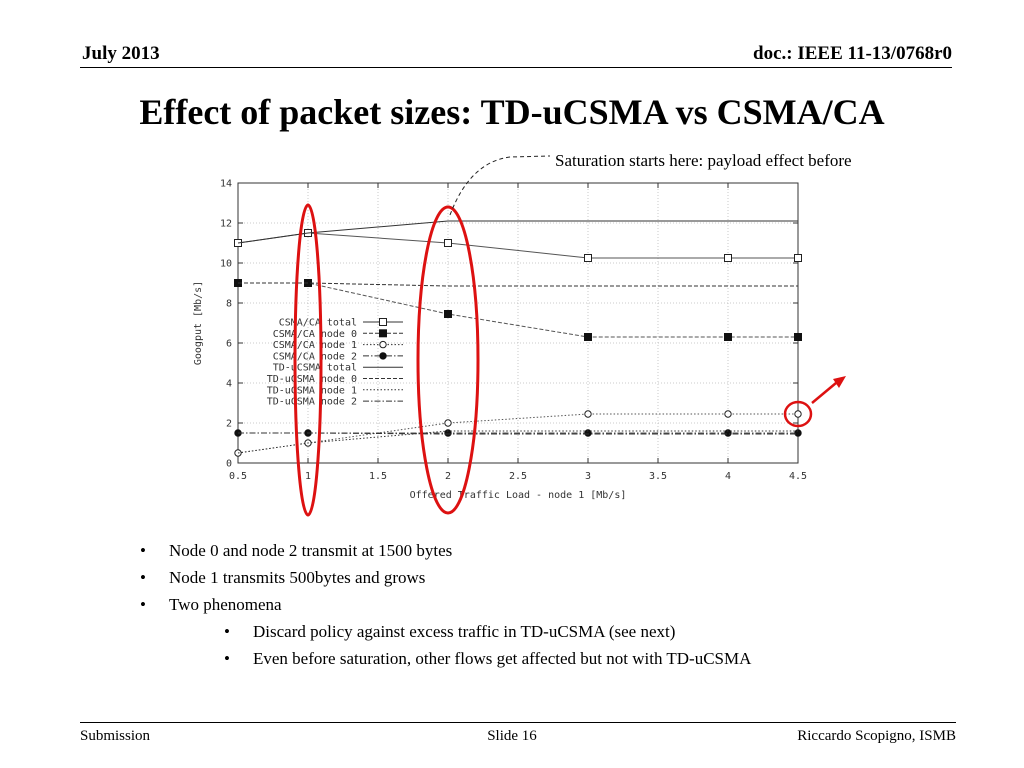 The width and height of the screenshot is (1024, 768). I want to click on legend-label: CSMA/CA node 2, so click(315, 356).